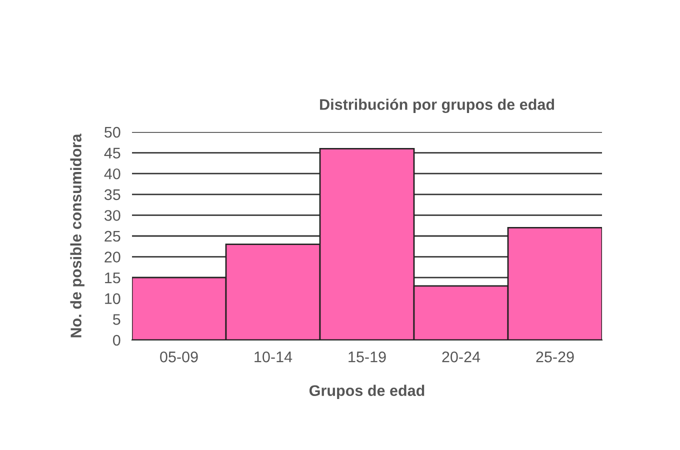 The width and height of the screenshot is (680, 450). I want to click on x-tick-label: 15-19, so click(367, 357).